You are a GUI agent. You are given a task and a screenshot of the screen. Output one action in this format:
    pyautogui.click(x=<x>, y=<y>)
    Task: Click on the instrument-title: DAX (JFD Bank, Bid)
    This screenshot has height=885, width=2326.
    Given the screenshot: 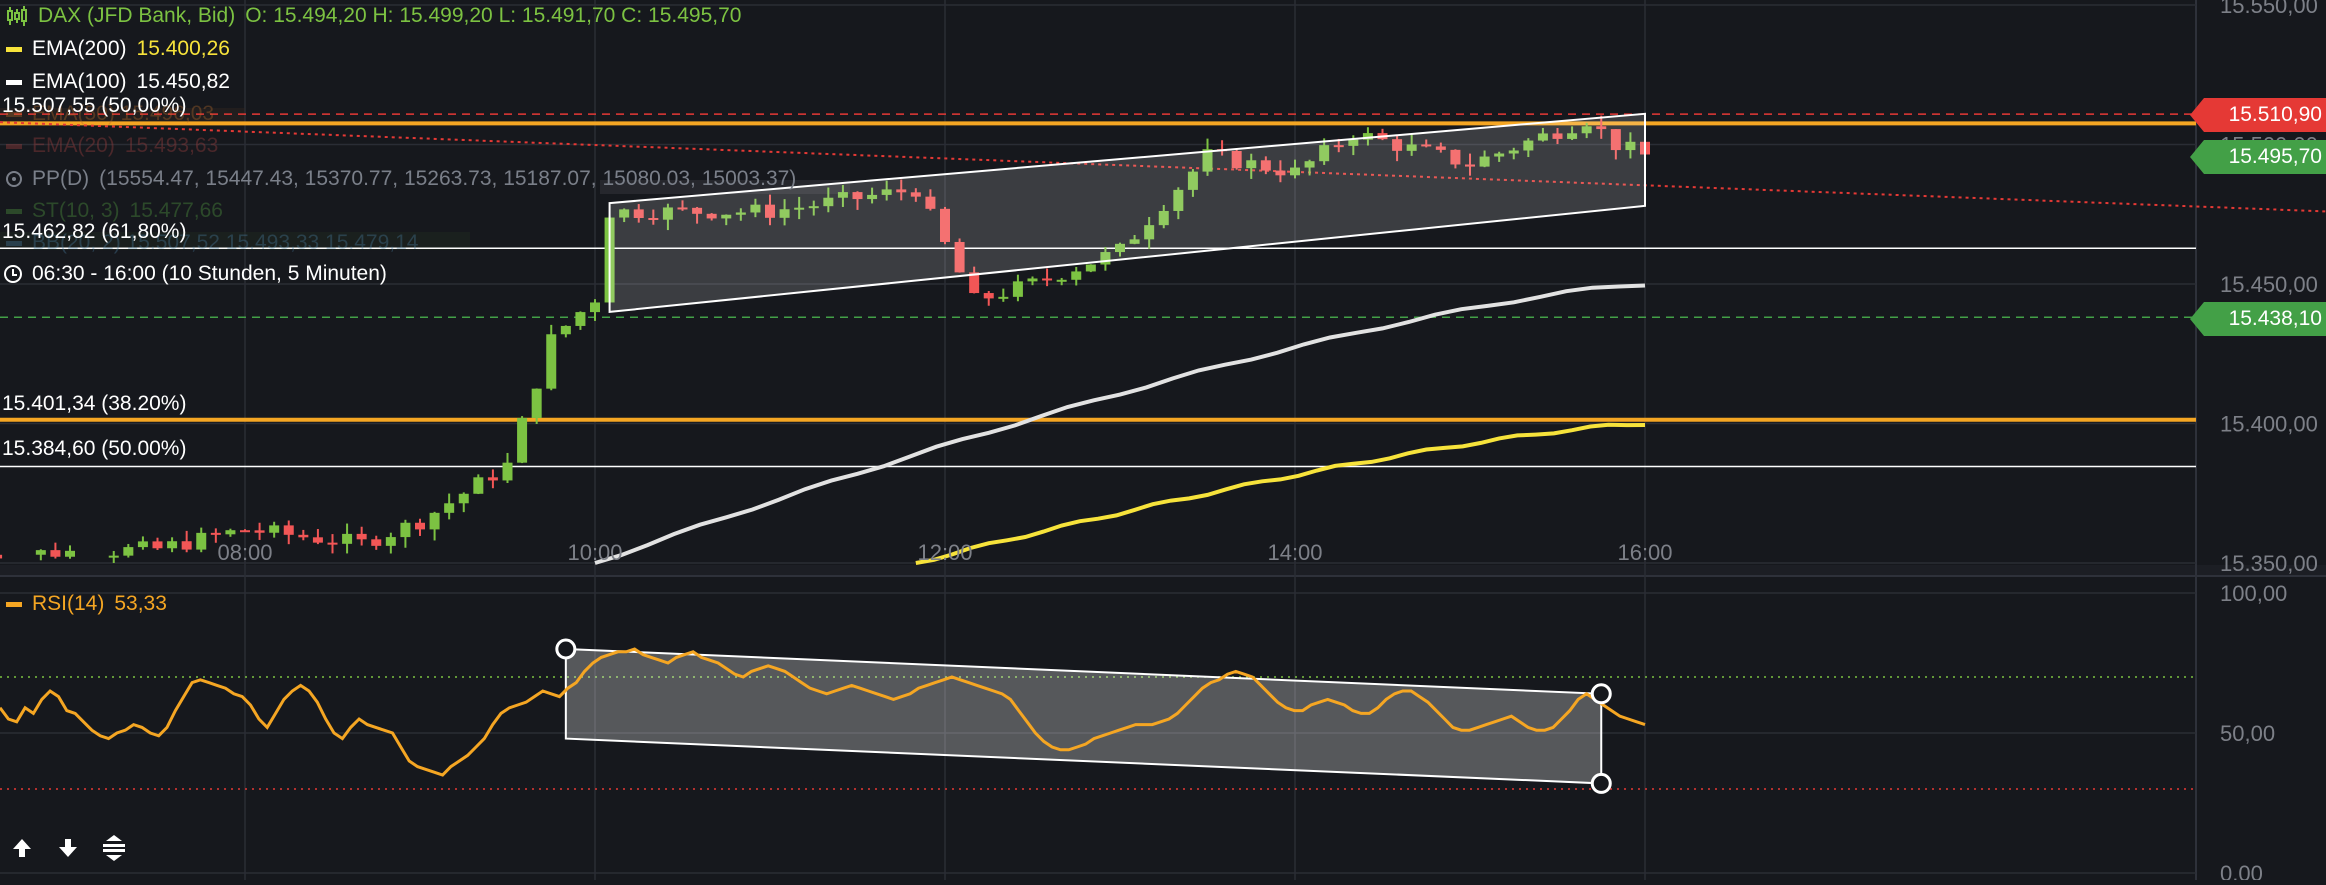 What is the action you would take?
    pyautogui.click(x=137, y=15)
    